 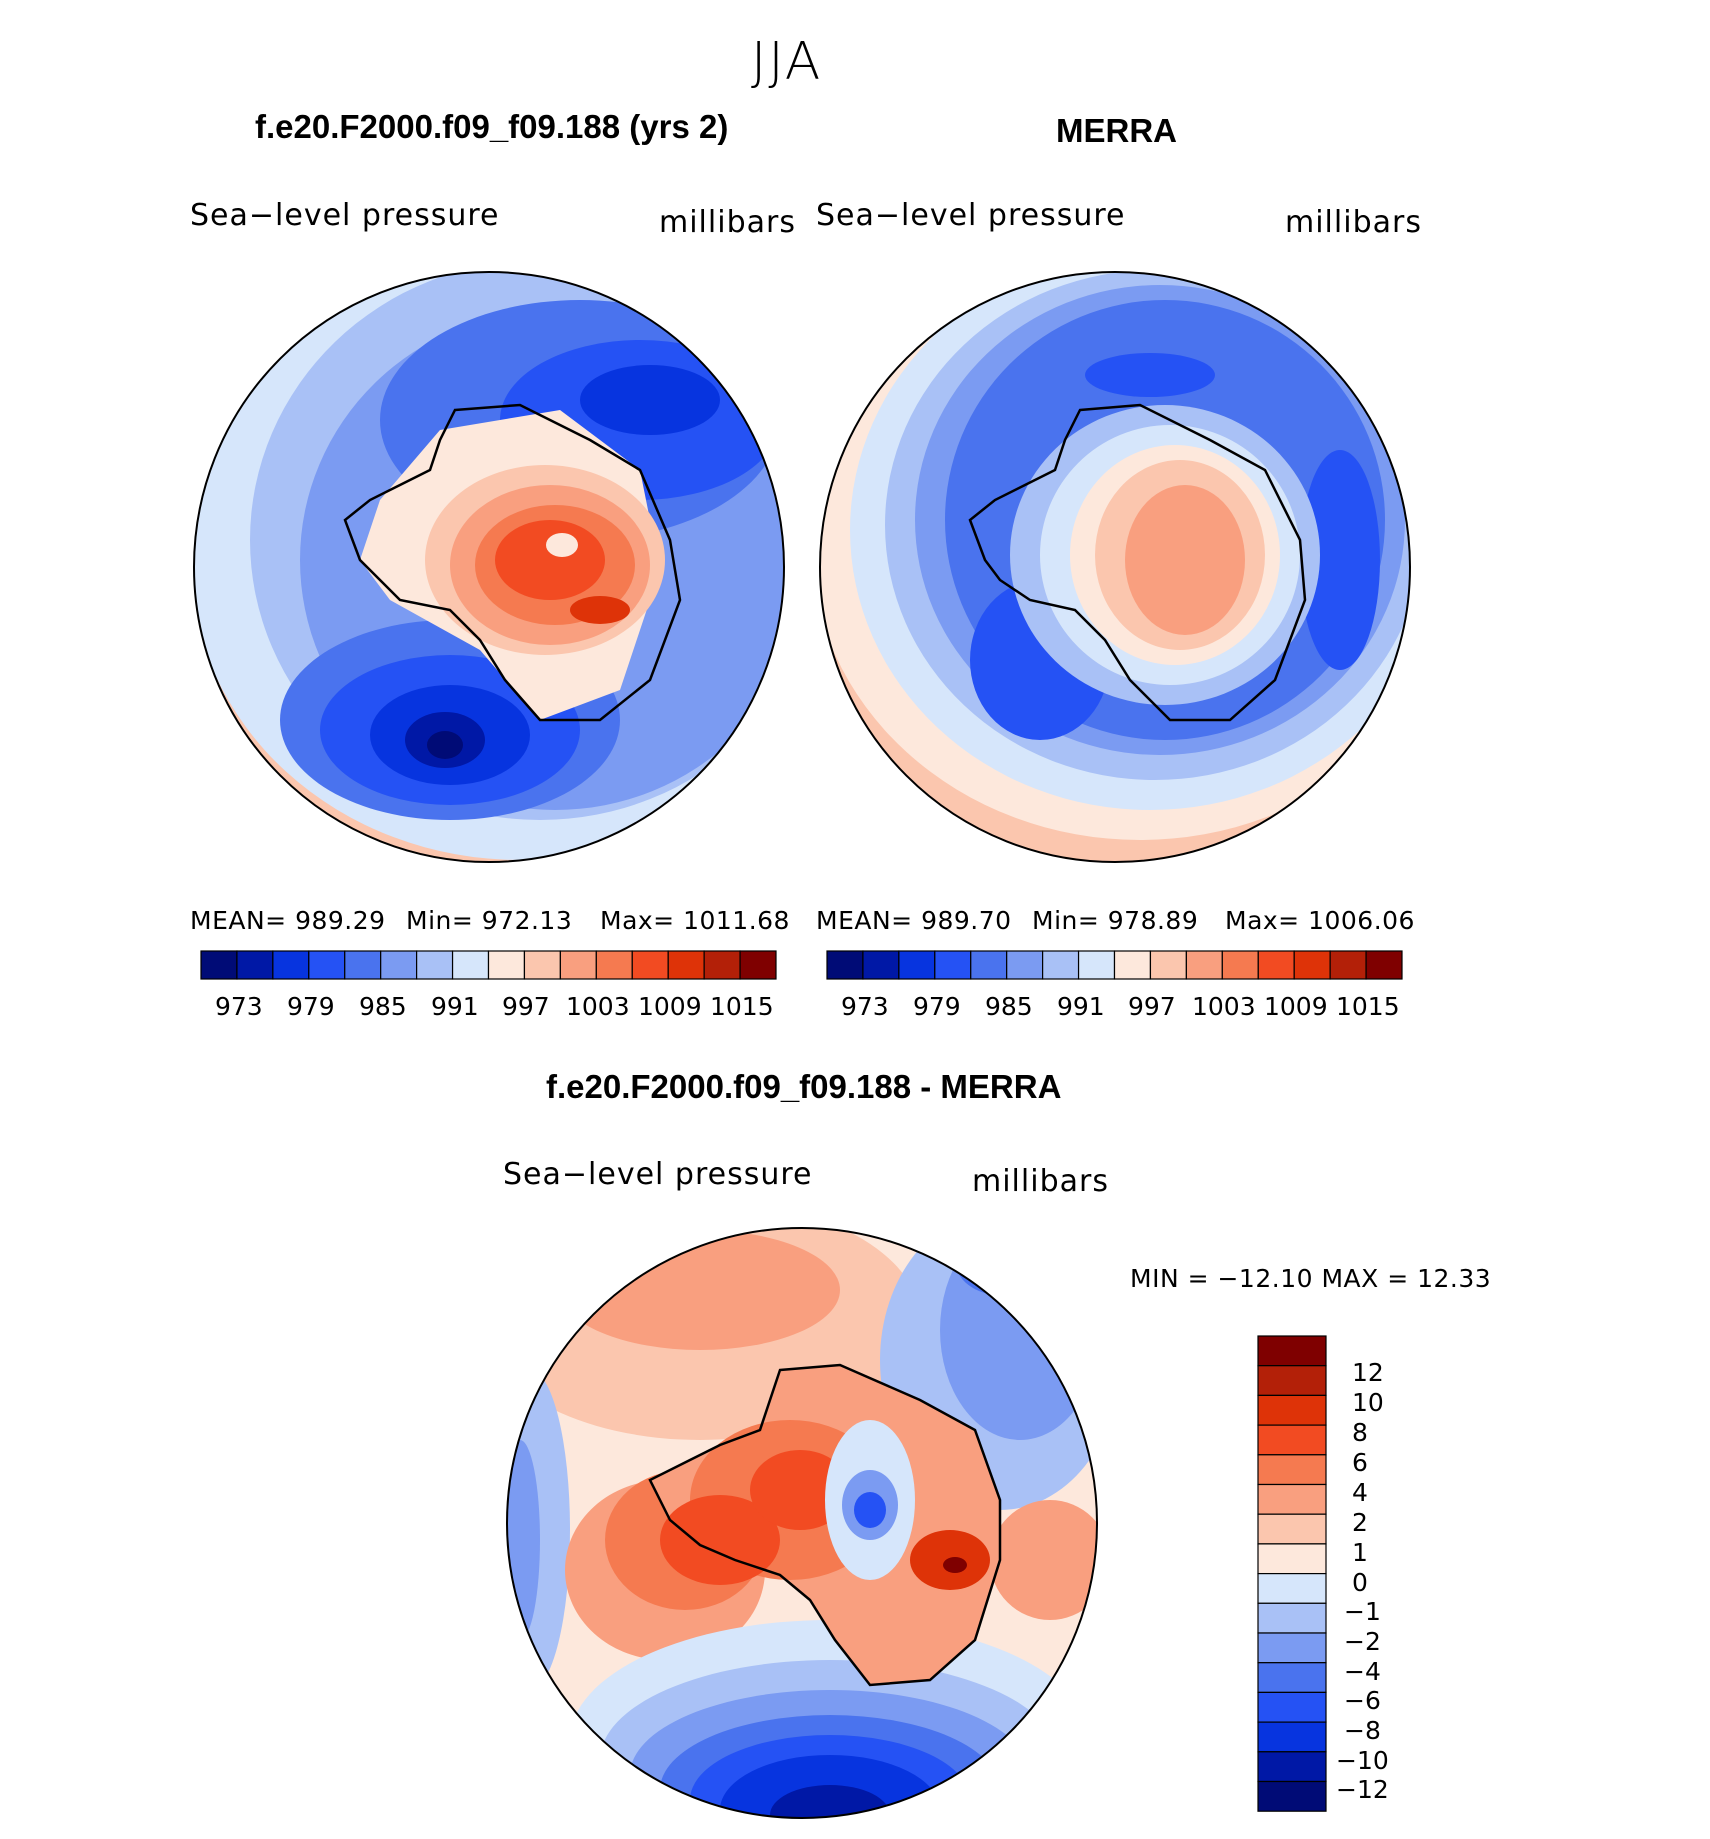 What do you see at coordinates (1362, 1760) in the screenshot?
I see `colorbar-tick: −10` at bounding box center [1362, 1760].